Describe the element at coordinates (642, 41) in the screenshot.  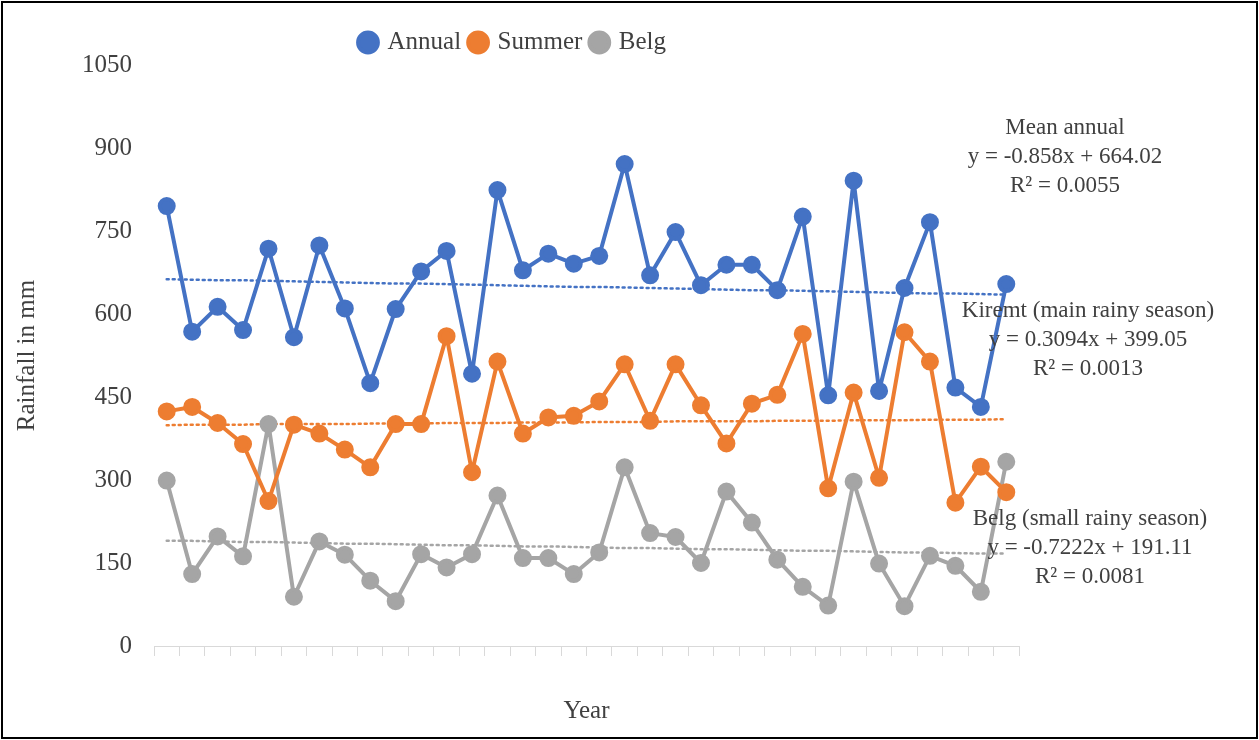
I see `legend-label: Belg` at that location.